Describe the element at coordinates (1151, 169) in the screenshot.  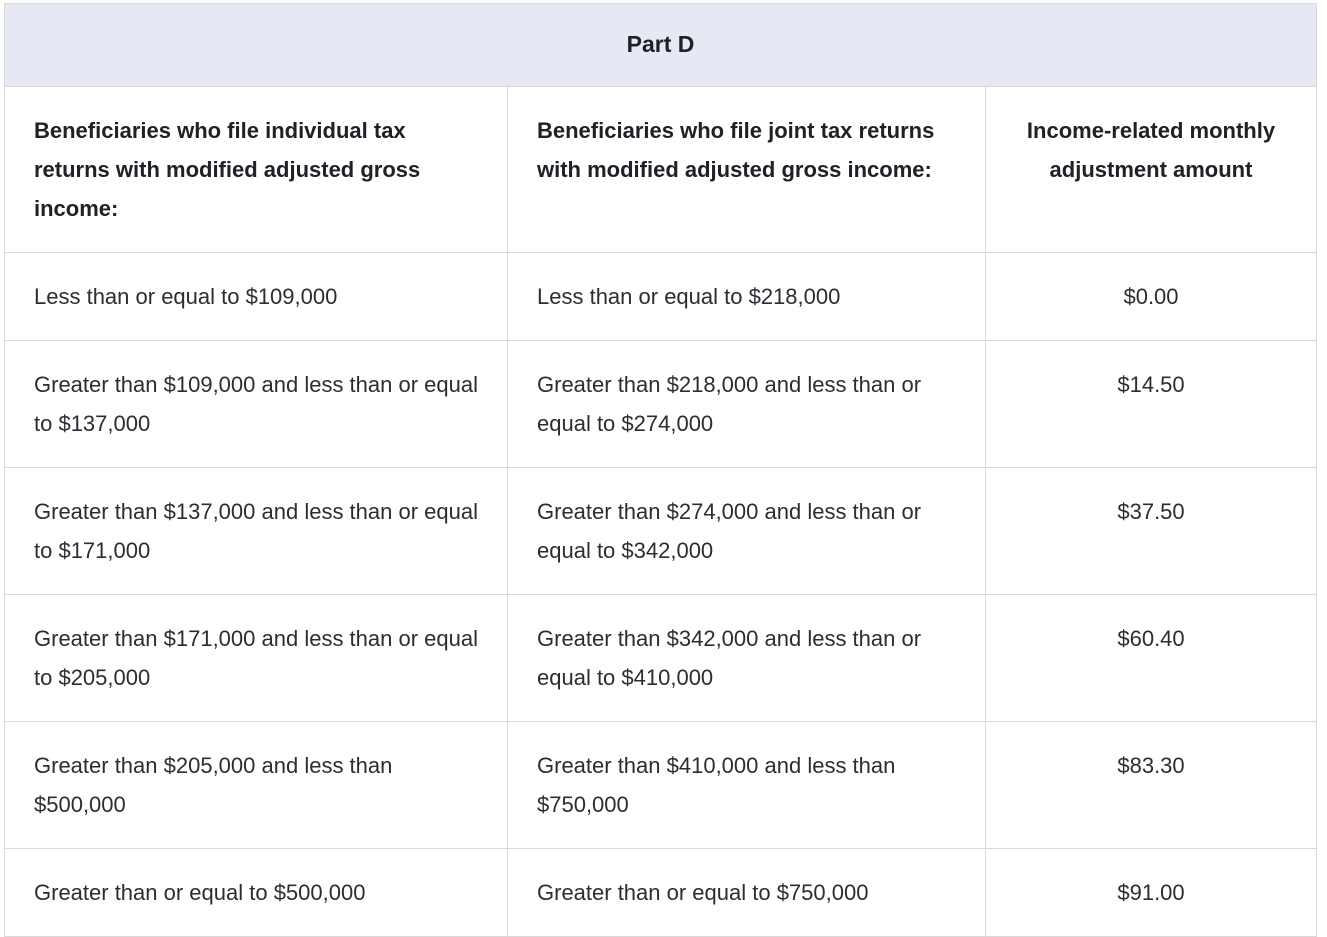
I see `column-header-adjustment-amount: Income-related monthly adjustment amount` at that location.